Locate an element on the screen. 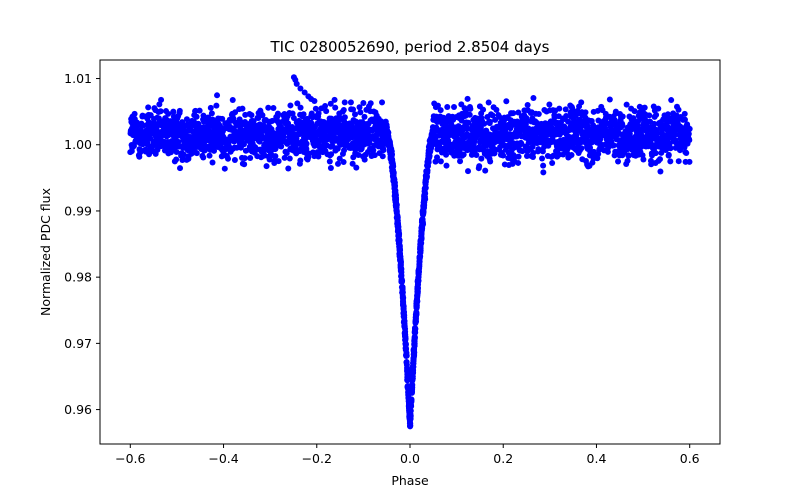 The height and width of the screenshot is (500, 800). x-axis-label: Phase is located at coordinates (410, 480).